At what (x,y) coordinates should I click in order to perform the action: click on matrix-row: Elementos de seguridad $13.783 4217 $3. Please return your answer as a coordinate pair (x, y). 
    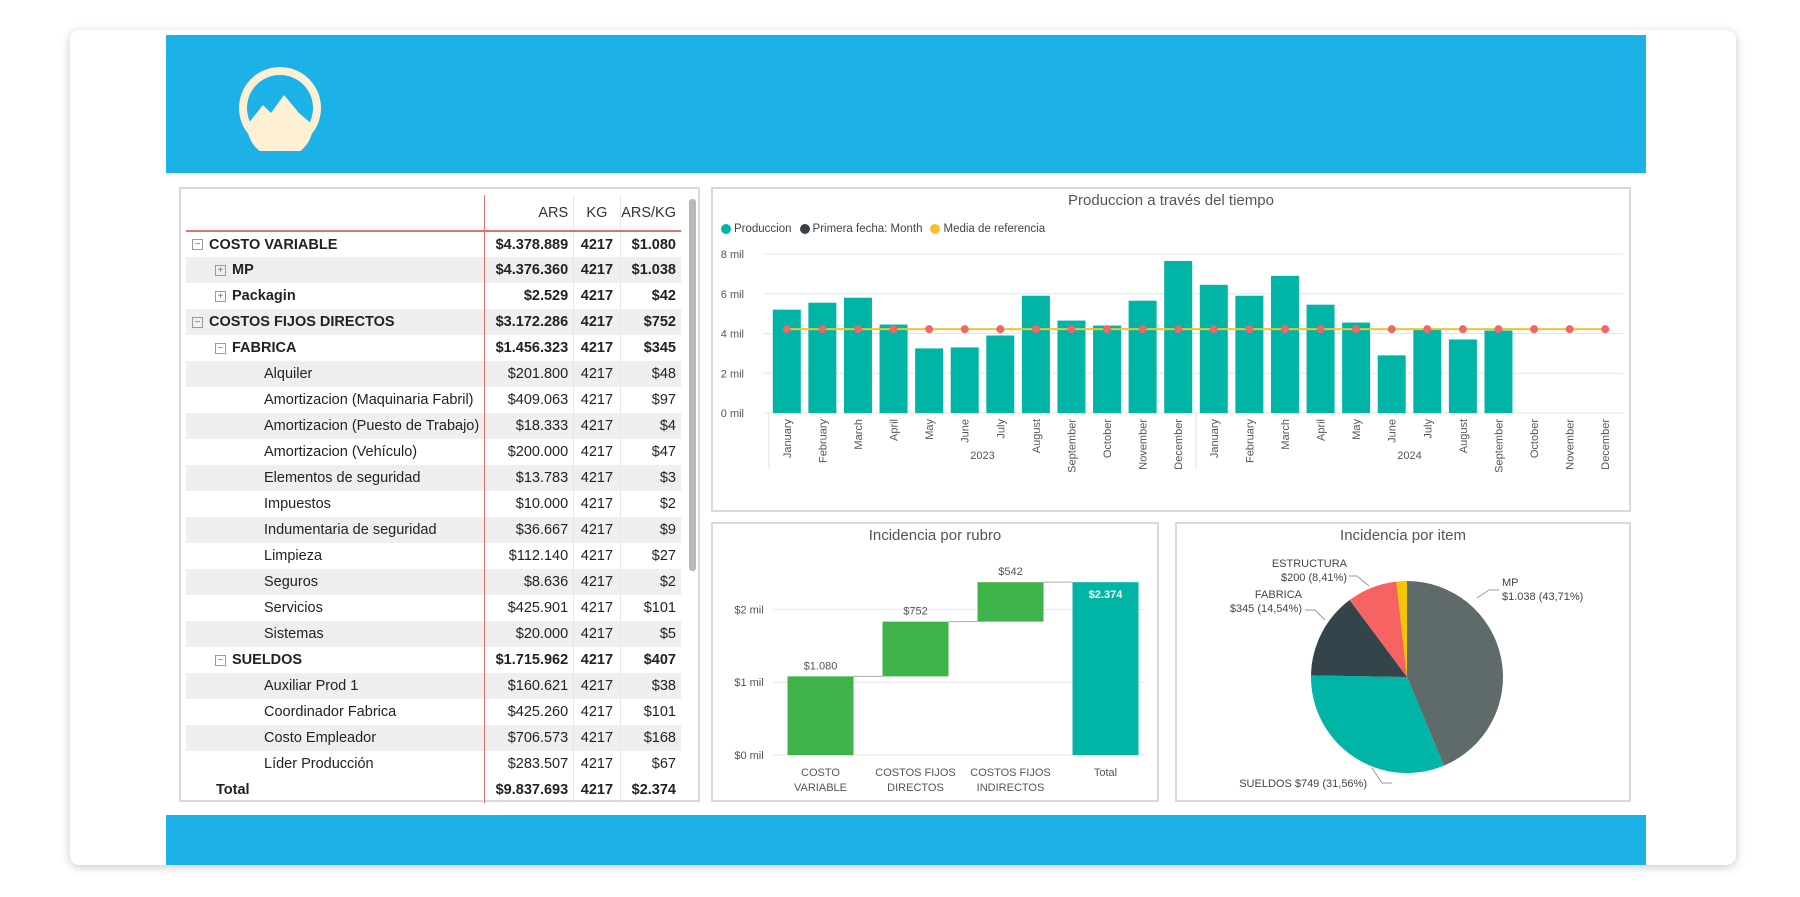
    Looking at the image, I should click on (433, 478).